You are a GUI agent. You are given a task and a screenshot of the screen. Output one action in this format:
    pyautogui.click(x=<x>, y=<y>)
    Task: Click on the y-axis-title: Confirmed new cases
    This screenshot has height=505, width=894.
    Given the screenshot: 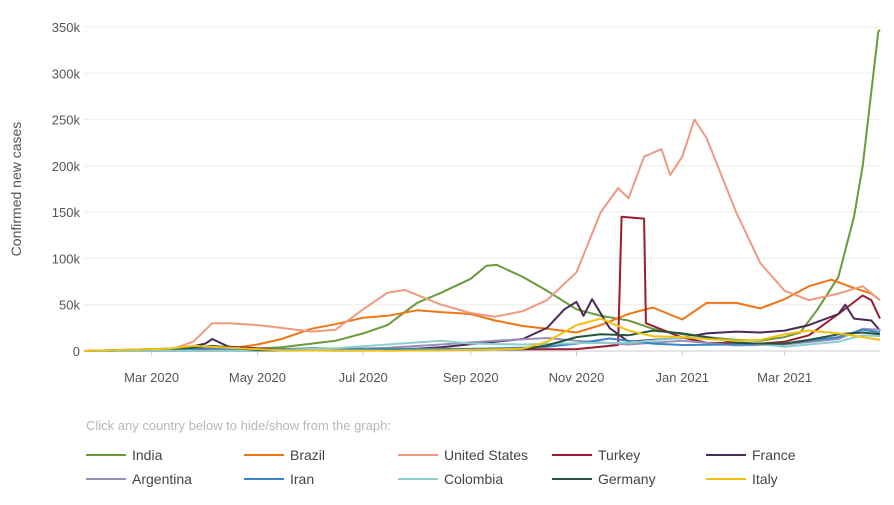 What is the action you would take?
    pyautogui.click(x=16, y=189)
    